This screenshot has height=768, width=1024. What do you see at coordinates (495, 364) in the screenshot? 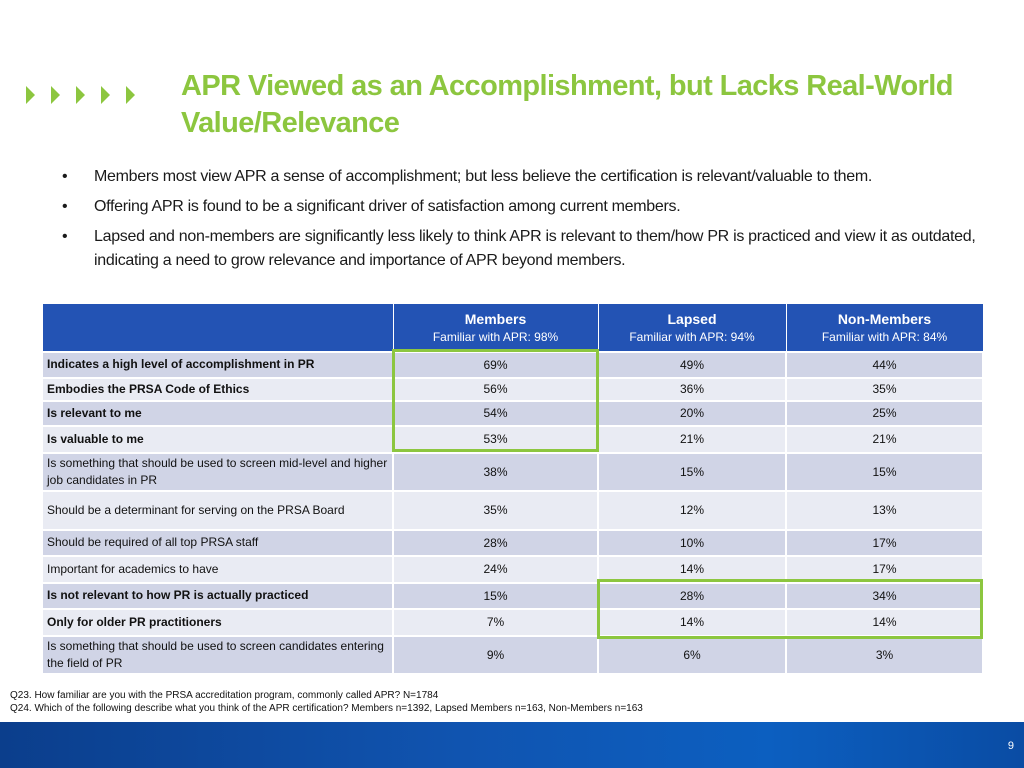
I see `cell-value: 69%` at bounding box center [495, 364].